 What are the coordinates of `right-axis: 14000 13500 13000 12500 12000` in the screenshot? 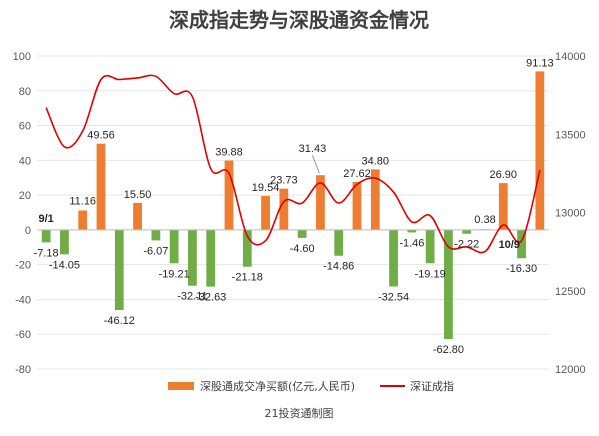 It's located at (570, 213).